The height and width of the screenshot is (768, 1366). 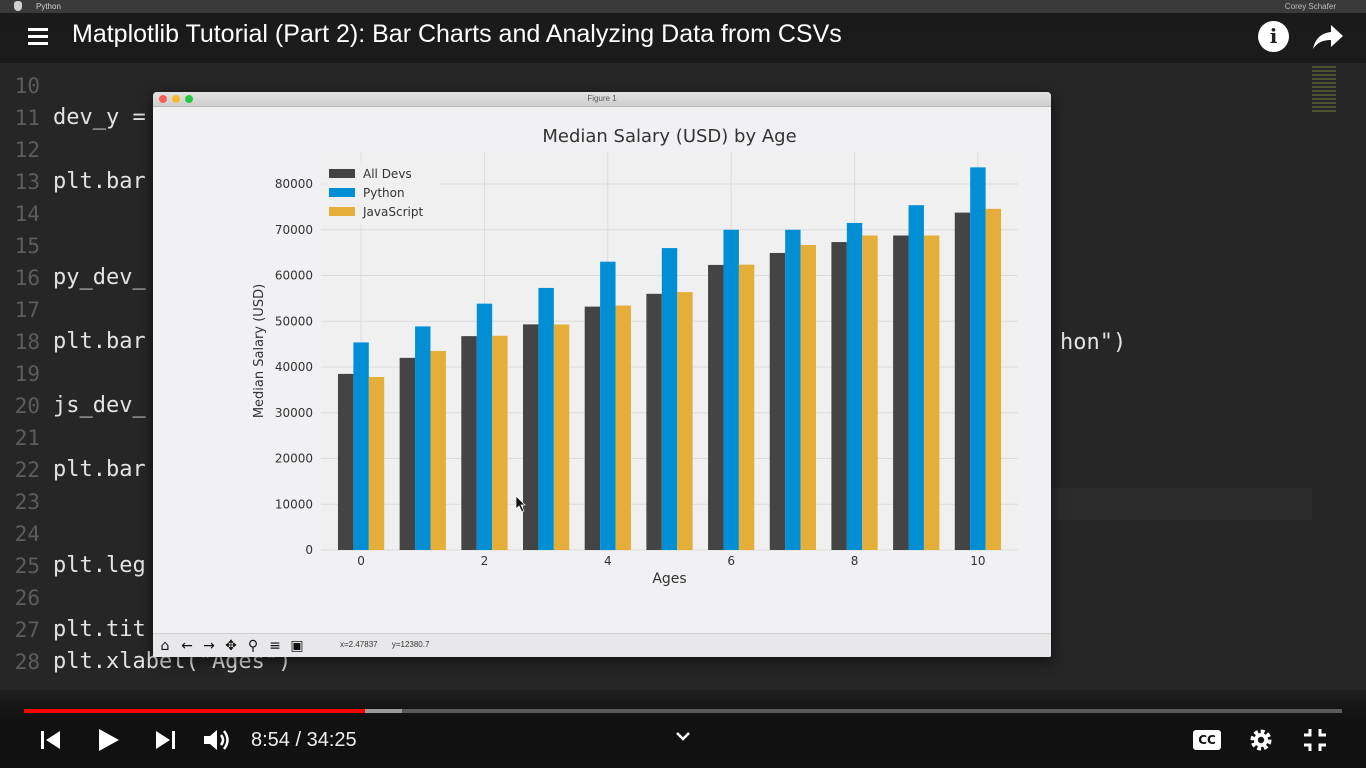 What do you see at coordinates (1315, 740) in the screenshot?
I see `exit-fullscreen-icon` at bounding box center [1315, 740].